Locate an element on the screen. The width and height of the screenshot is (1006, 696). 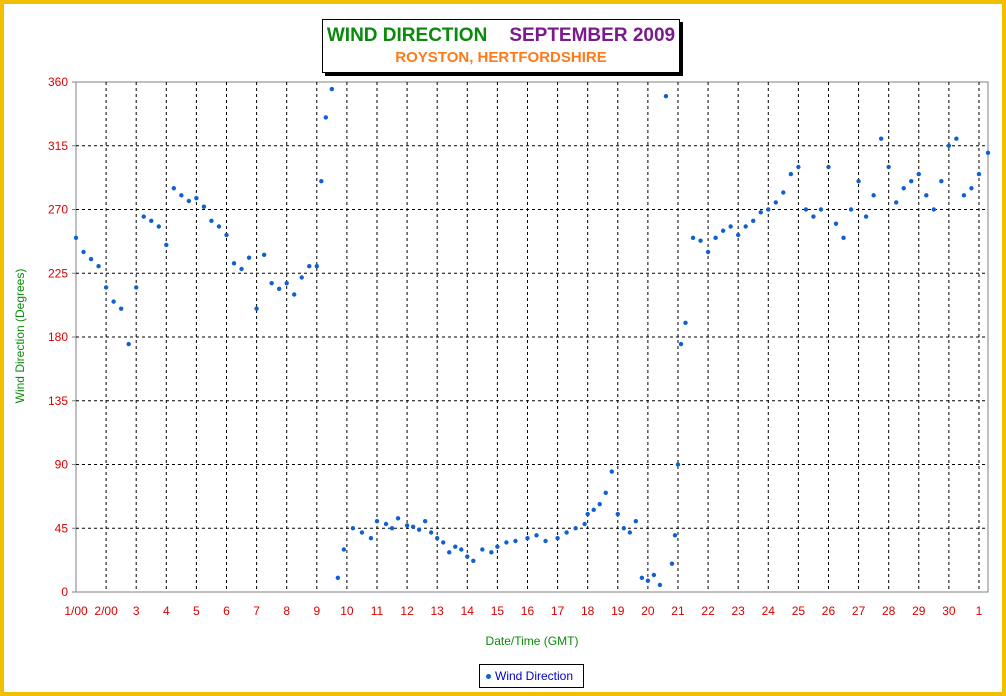
x-tick-label: 4 is located at coordinates (166, 611).